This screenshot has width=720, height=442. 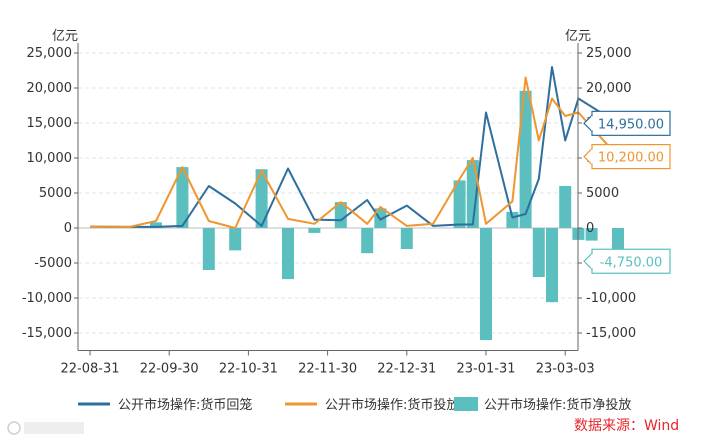 What do you see at coordinates (55, 193) in the screenshot?
I see `y-tick-label-left: 5000` at bounding box center [55, 193].